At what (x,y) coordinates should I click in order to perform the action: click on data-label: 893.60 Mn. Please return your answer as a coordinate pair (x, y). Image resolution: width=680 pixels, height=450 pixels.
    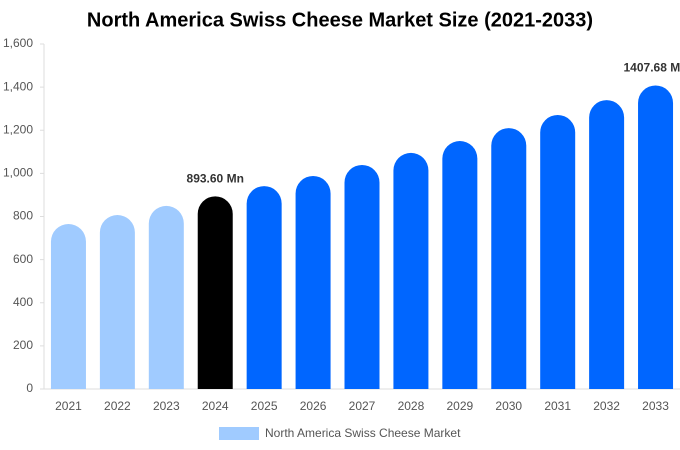
    Looking at the image, I should click on (215, 178).